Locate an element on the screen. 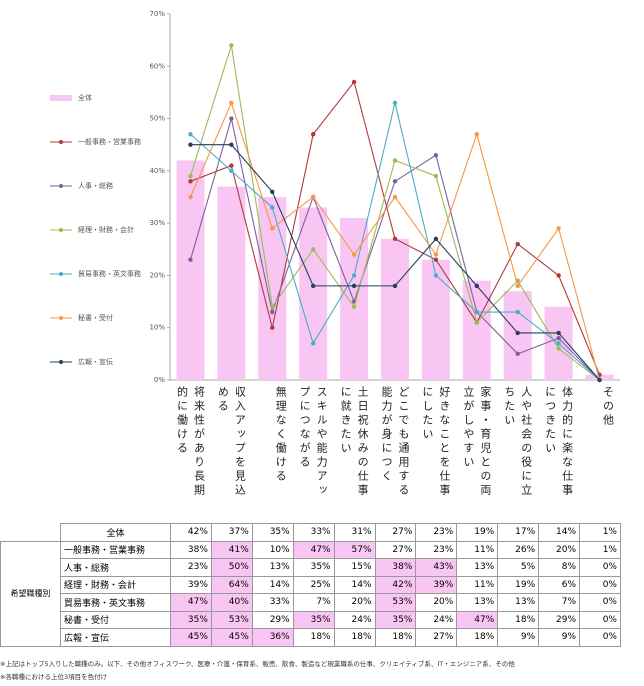 Image resolution: width=644 pixels, height=686 pixels. table-cell: 19% is located at coordinates (477, 532).